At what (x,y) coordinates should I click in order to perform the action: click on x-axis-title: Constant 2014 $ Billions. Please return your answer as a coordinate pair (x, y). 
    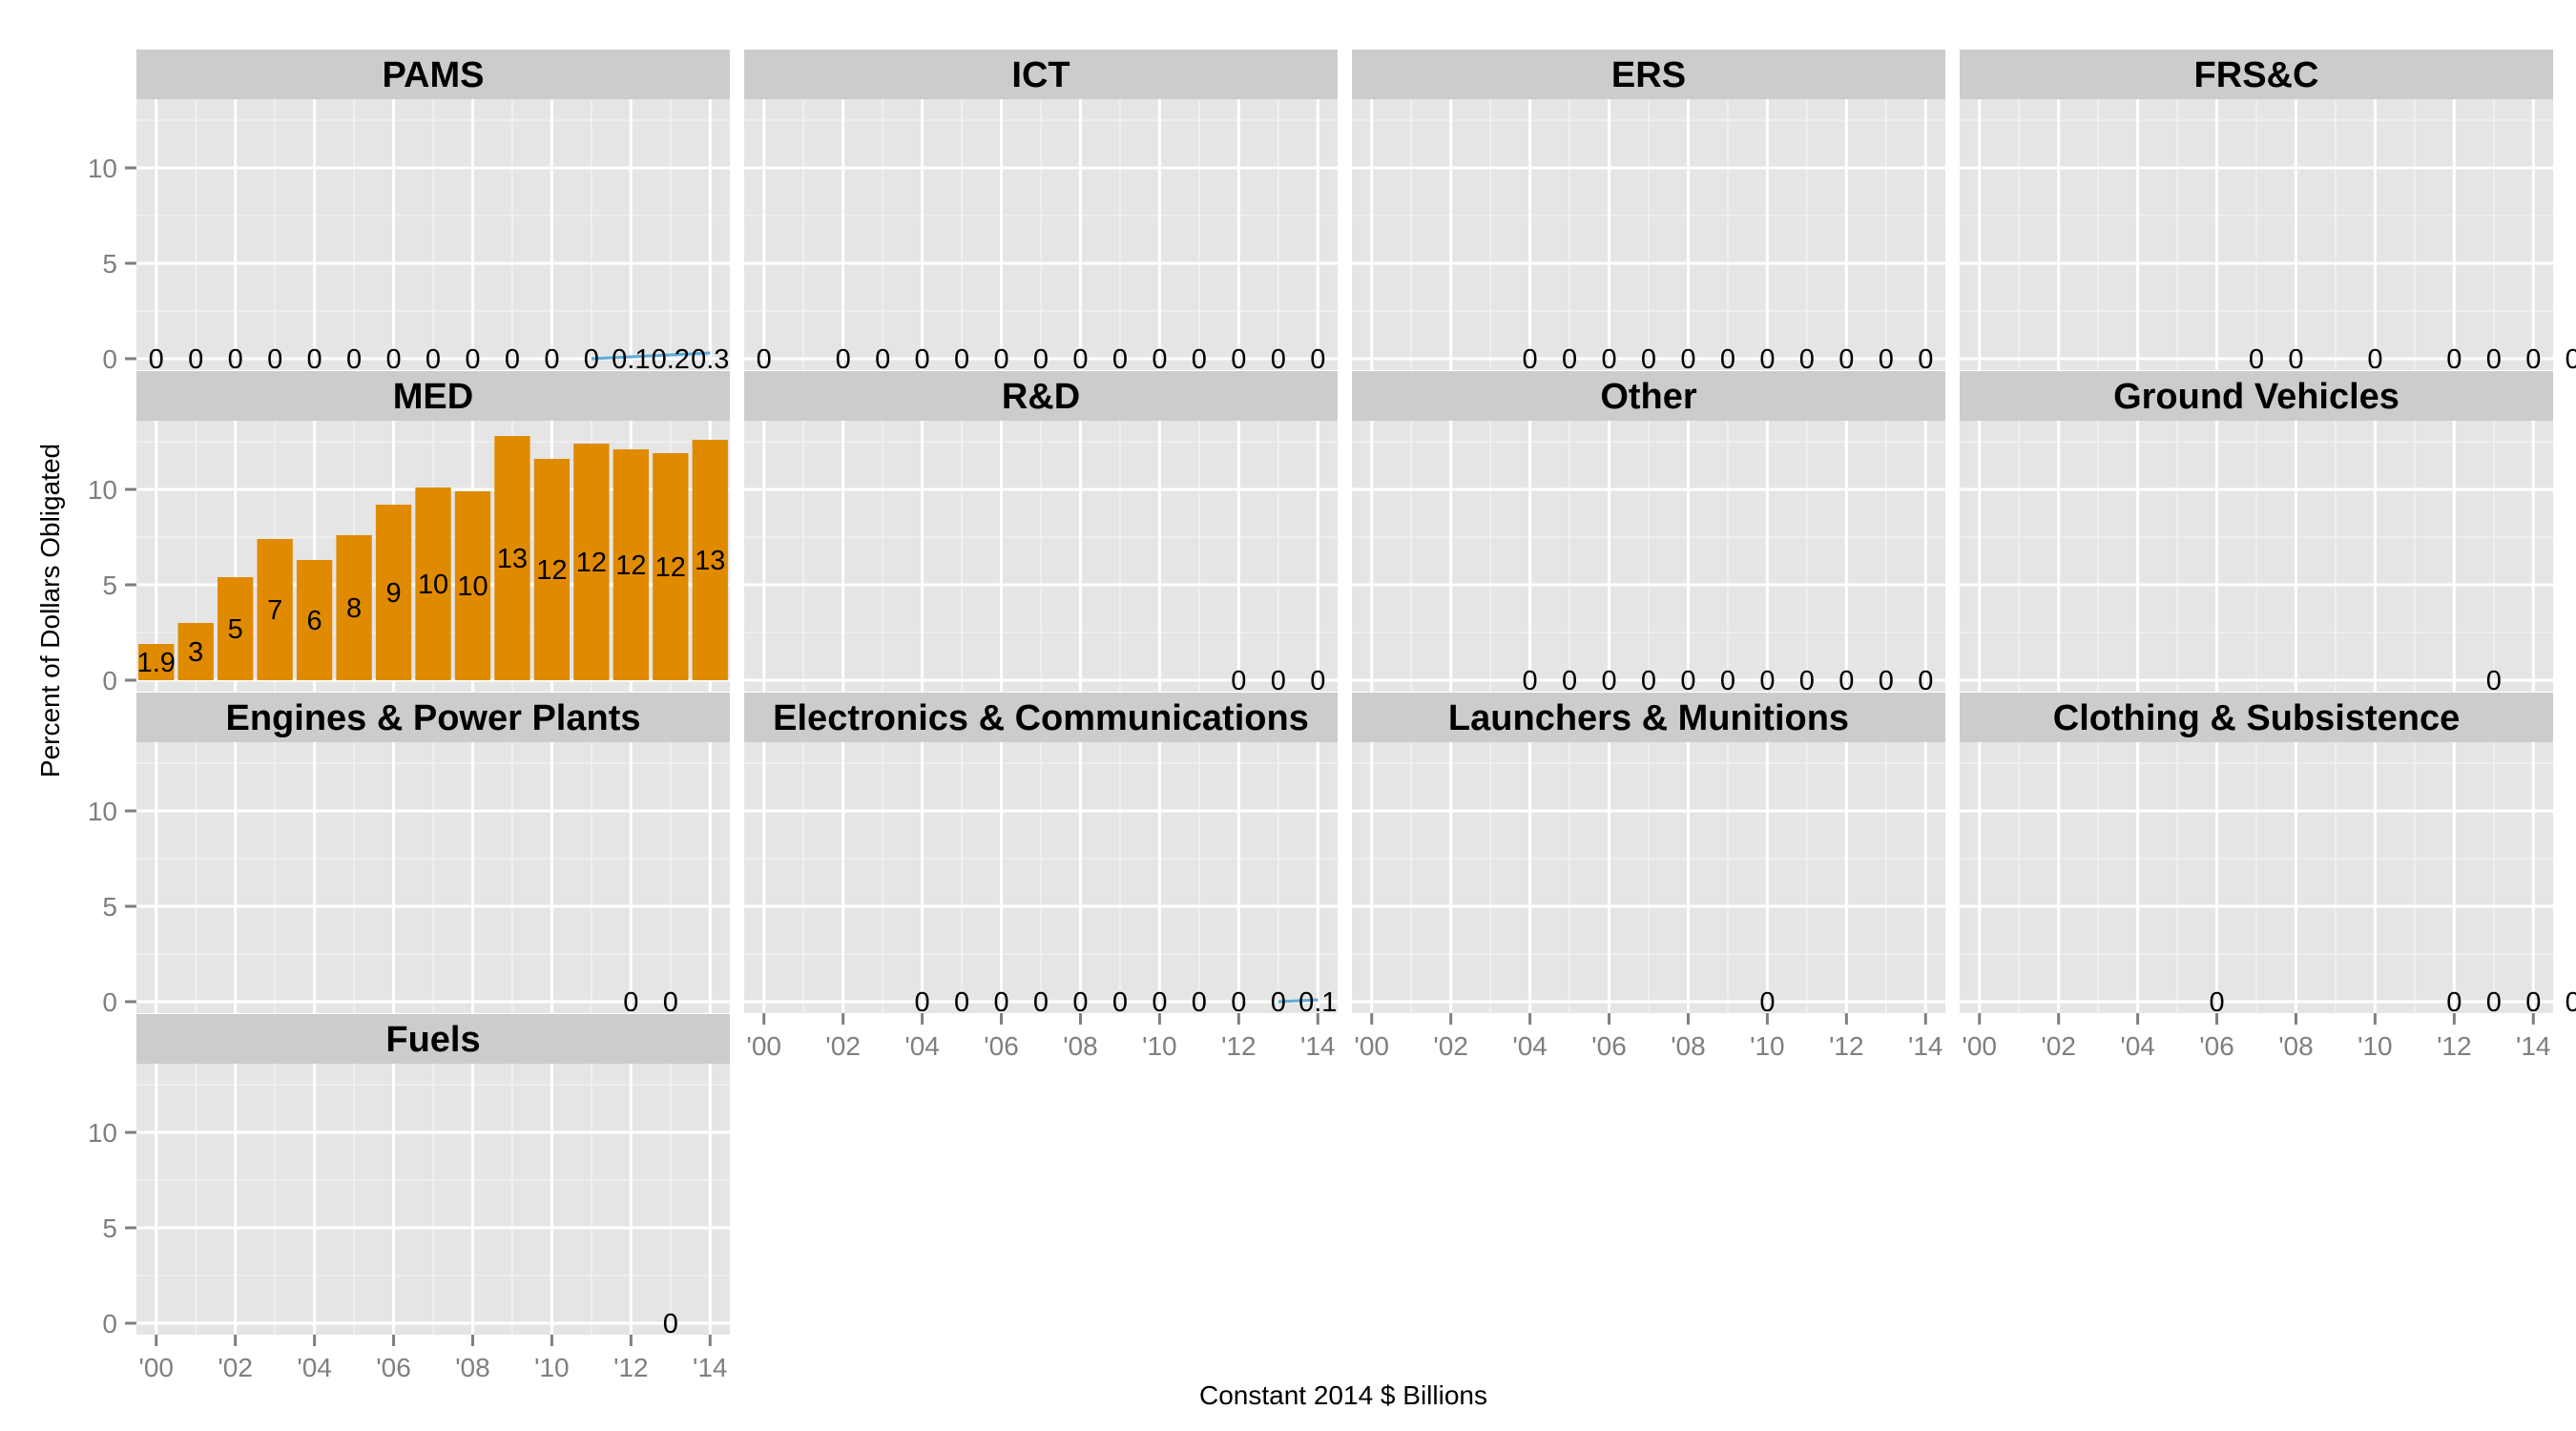
    Looking at the image, I should click on (1343, 1395).